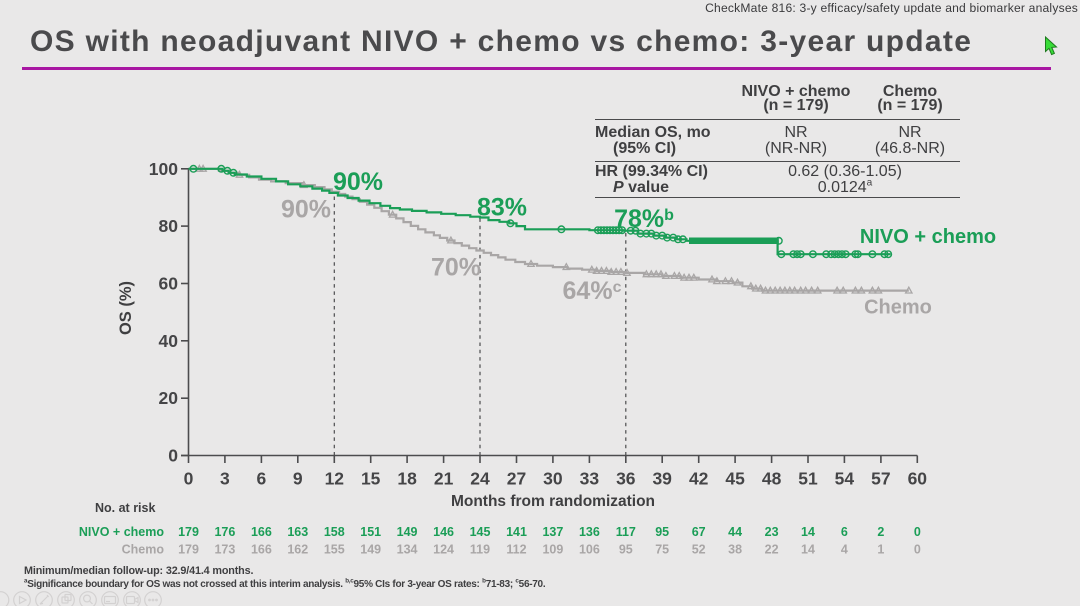 The height and width of the screenshot is (606, 1080). What do you see at coordinates (502, 208) in the screenshot?
I see `svg-text: 83%` at bounding box center [502, 208].